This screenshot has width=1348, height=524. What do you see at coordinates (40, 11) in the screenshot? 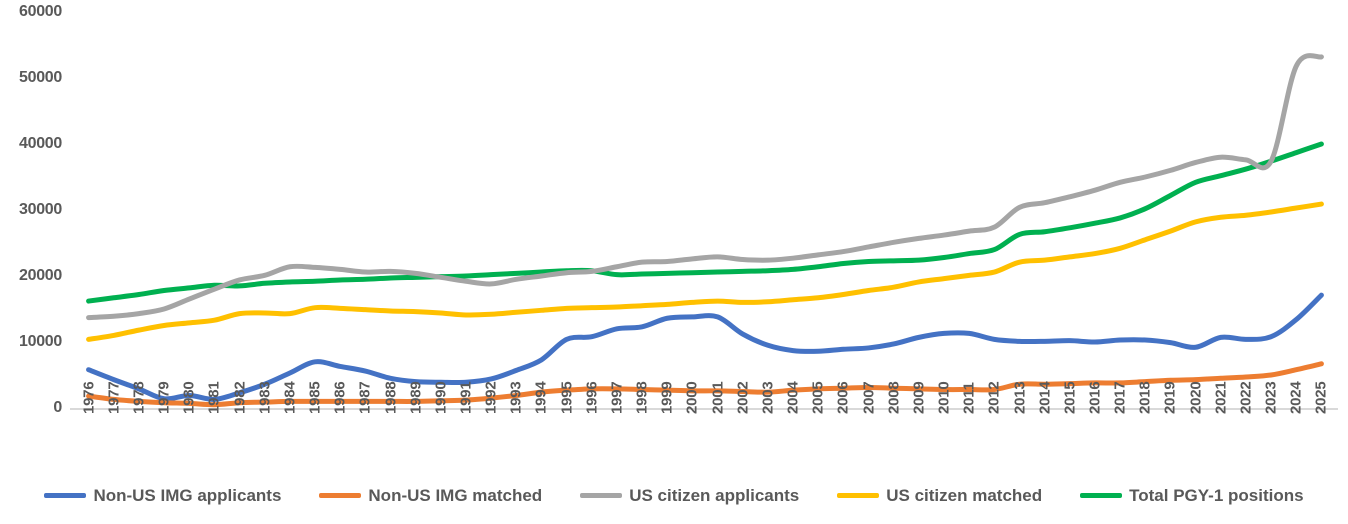
I see `y-axis-tick: 60000` at bounding box center [40, 11].